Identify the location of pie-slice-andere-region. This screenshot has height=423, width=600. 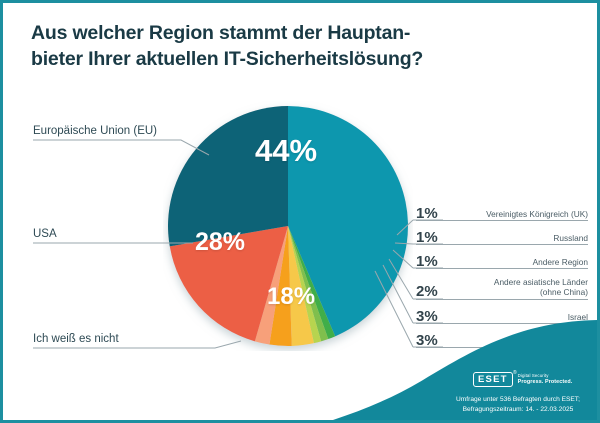
(305, 285).